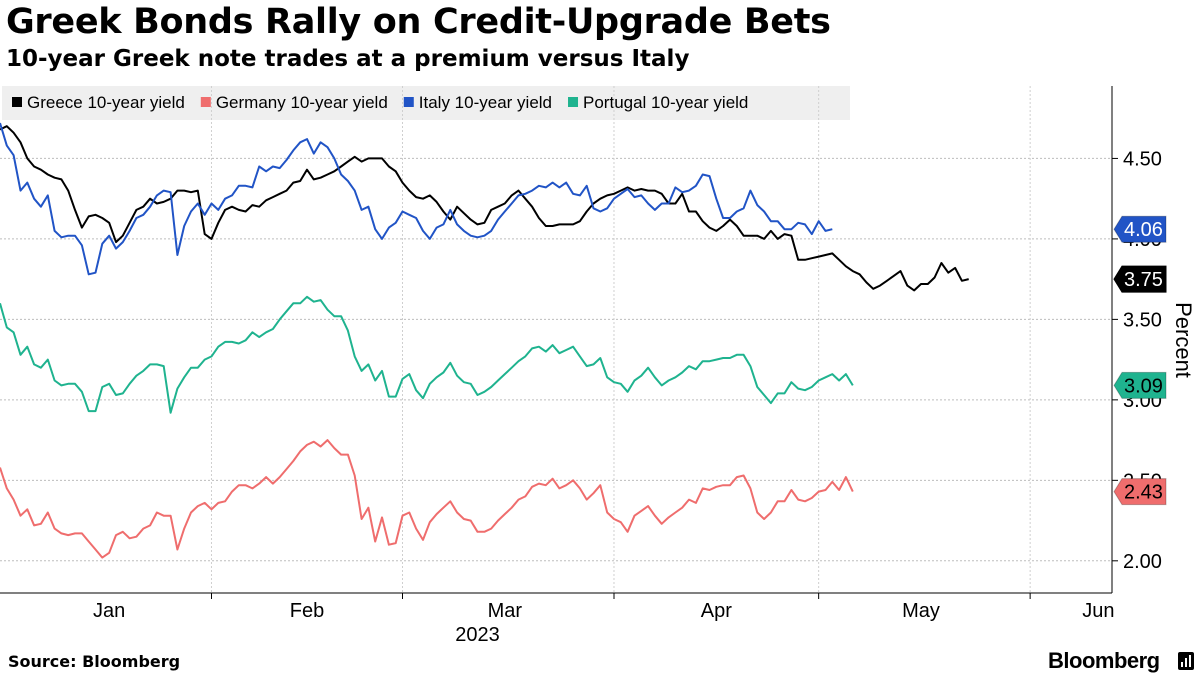 The width and height of the screenshot is (1200, 675). What do you see at coordinates (418, 22) in the screenshot?
I see `chart-title: Greek Bonds Rally on Credit-Upgrade Bets` at bounding box center [418, 22].